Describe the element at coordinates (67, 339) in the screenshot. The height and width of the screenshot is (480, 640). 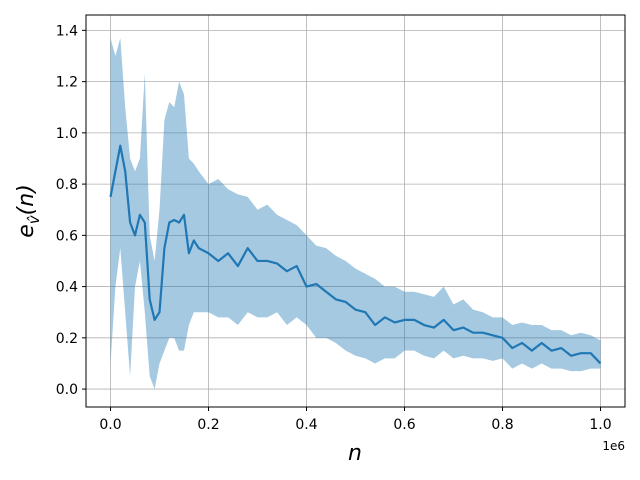
I see `y-tick-label: 0.2` at that location.